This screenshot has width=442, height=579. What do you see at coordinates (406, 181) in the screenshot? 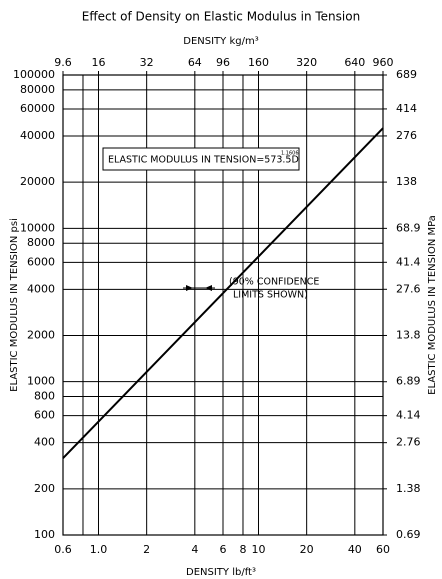
I see `y2-tick-label: 138` at bounding box center [406, 181].